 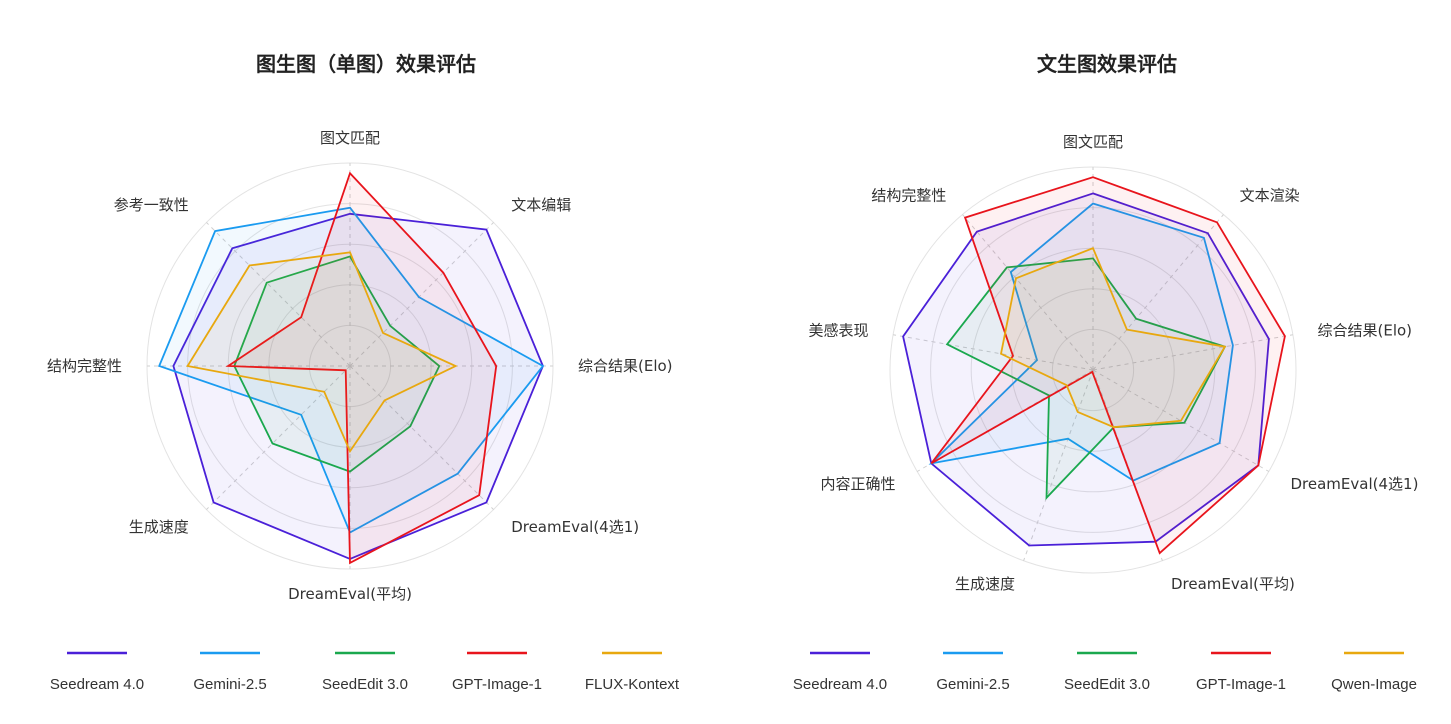 I want to click on legend-item: FLUX-Kontext, so click(x=632, y=672).